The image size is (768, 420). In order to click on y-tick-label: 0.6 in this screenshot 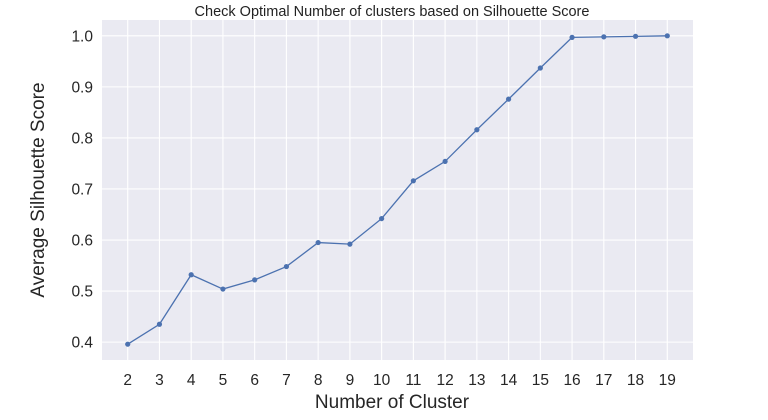, I will do `click(82, 241)`.